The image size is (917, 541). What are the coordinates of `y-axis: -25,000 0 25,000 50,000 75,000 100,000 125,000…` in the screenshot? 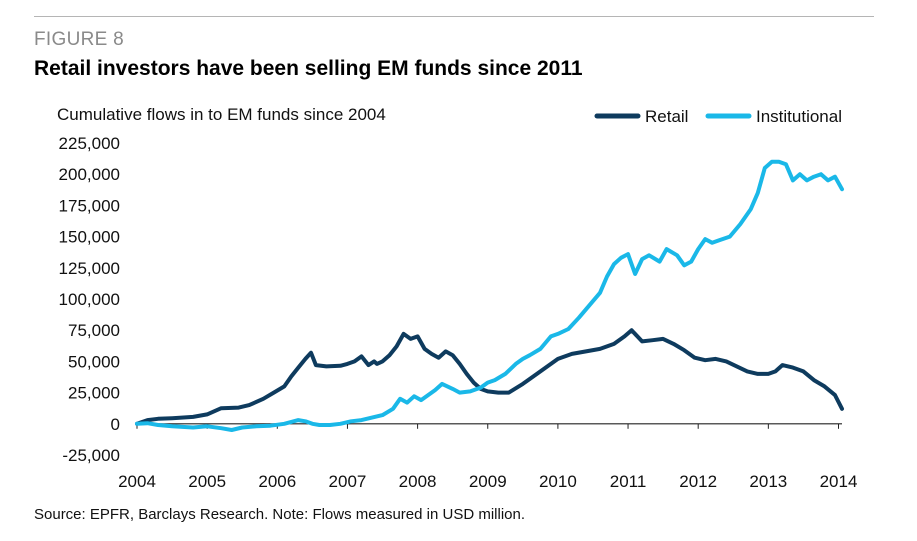 It's located at (89, 299).